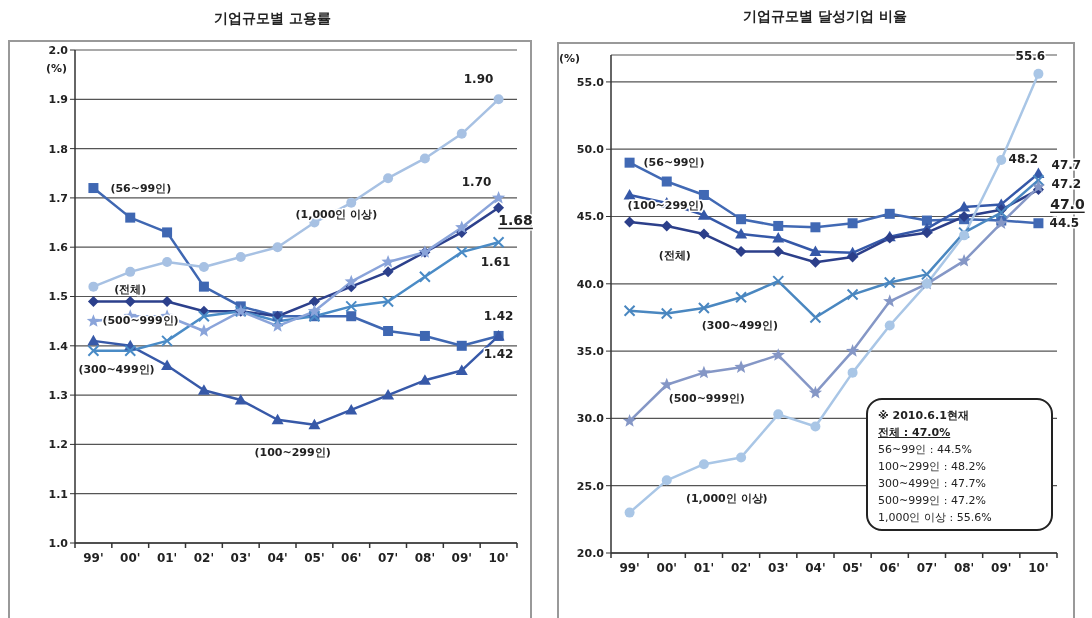 This screenshot has height=618, width=1092. What do you see at coordinates (825, 17) in the screenshot?
I see `chart-title: 기업규모별 달성기업 비율` at bounding box center [825, 17].